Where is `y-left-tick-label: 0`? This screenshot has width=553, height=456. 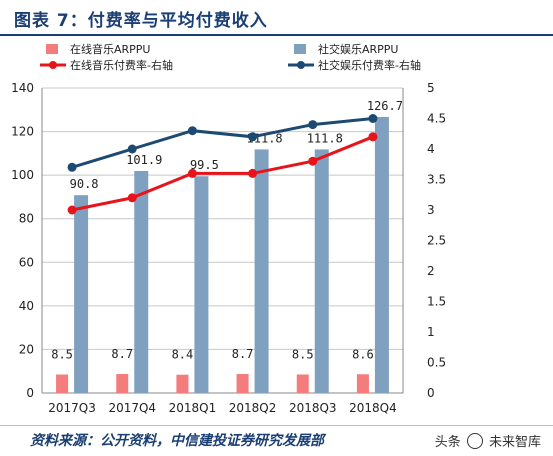 y-left-tick-label: 0 is located at coordinates (30, 393).